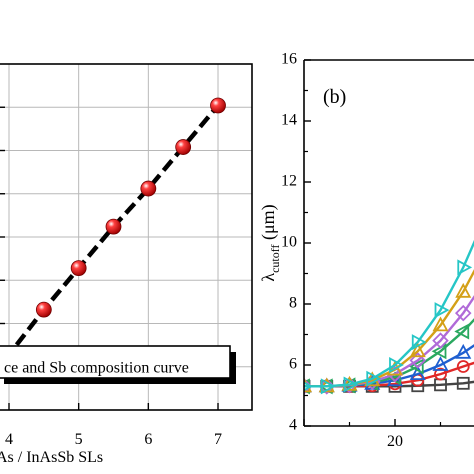  I want to click on x-tick-label: 6, so click(148, 439).